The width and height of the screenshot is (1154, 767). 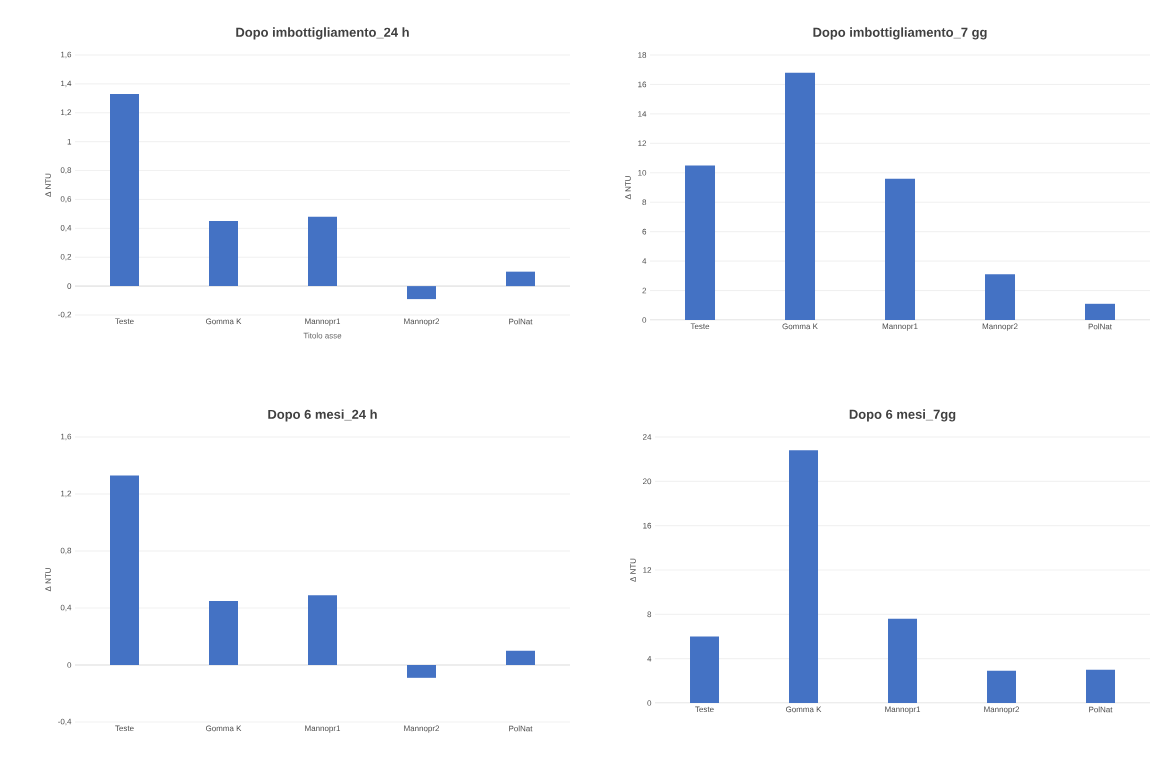 I want to click on chart-title: Dopo 6 mesi_7gg, so click(x=902, y=415).